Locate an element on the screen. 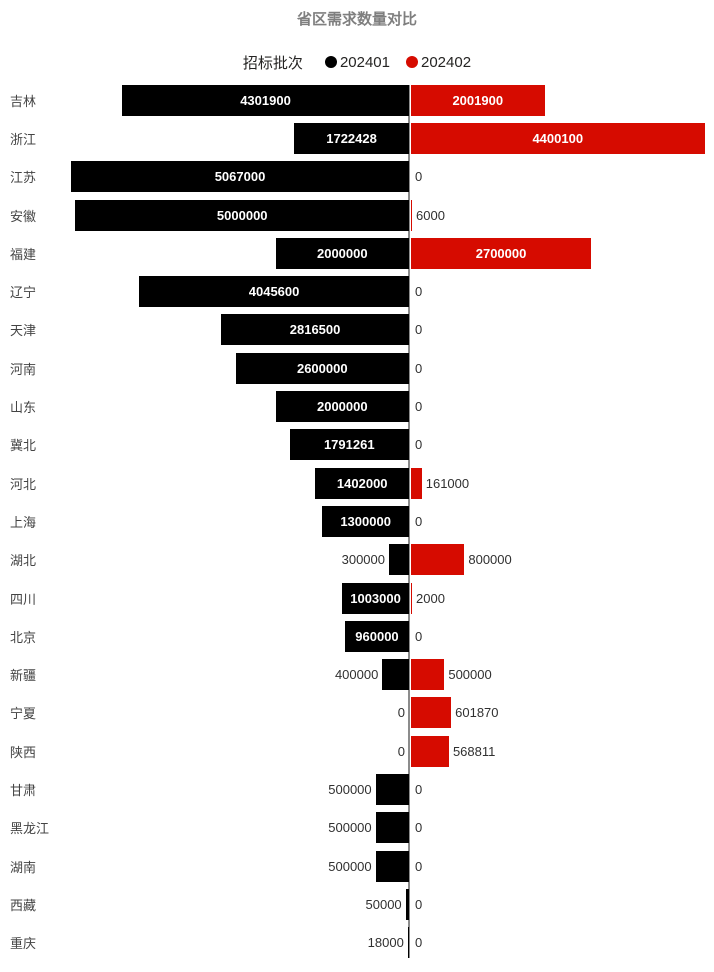 Image resolution: width=714 pixels, height=972 pixels. bar-202402: 2700000 is located at coordinates (501, 253).